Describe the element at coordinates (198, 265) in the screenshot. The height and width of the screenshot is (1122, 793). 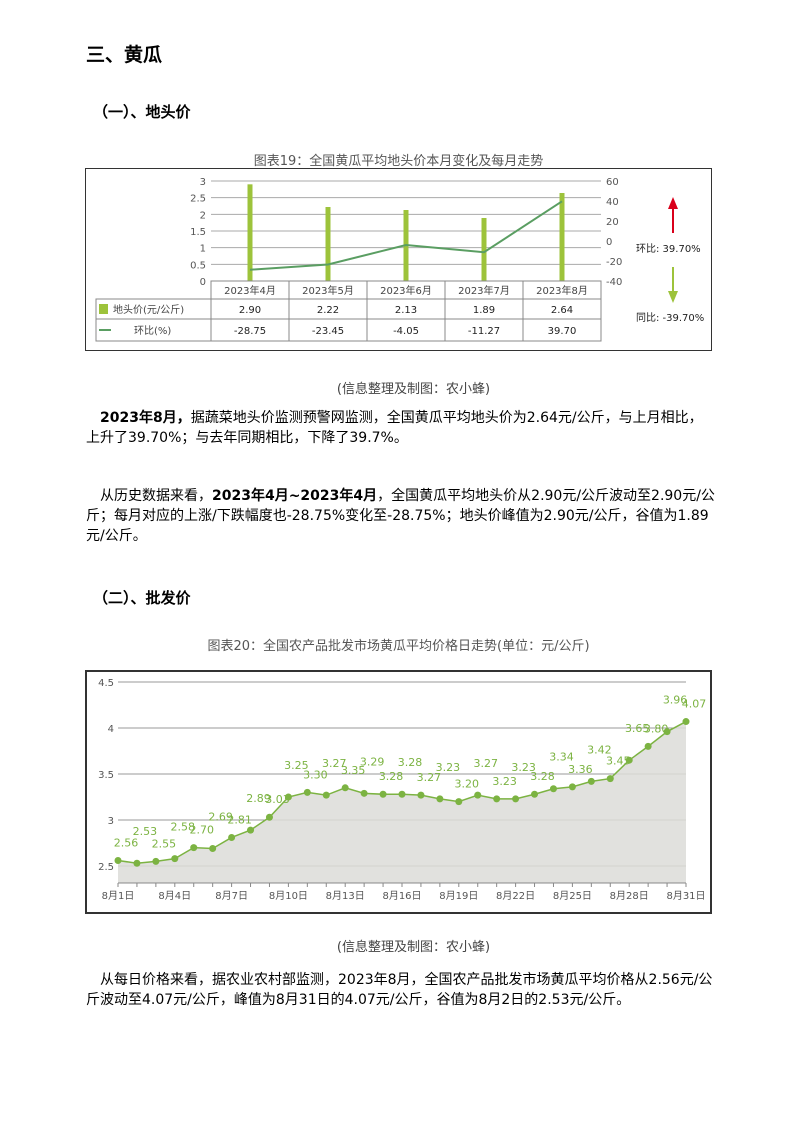
I see `y-left-tick: 0.5` at that location.